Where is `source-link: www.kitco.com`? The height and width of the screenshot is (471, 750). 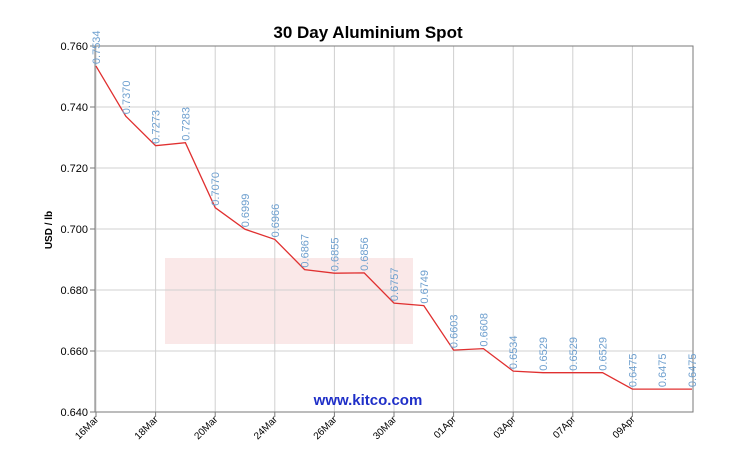
source-link: www.kitco.com is located at coordinates (368, 400).